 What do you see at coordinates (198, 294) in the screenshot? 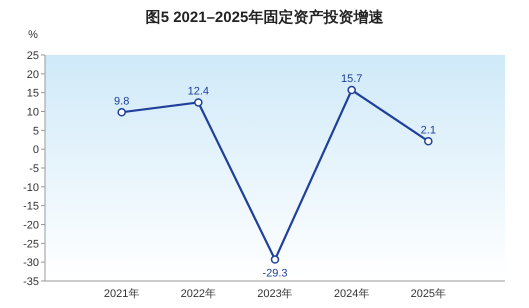
I see `x-tick-label: 2022年` at bounding box center [198, 294].